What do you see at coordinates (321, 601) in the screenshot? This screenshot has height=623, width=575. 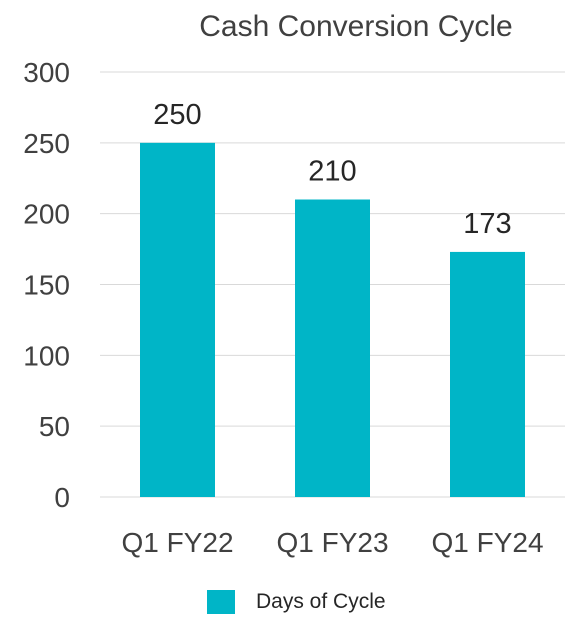 I see `legend-label: Days of Cycle` at bounding box center [321, 601].